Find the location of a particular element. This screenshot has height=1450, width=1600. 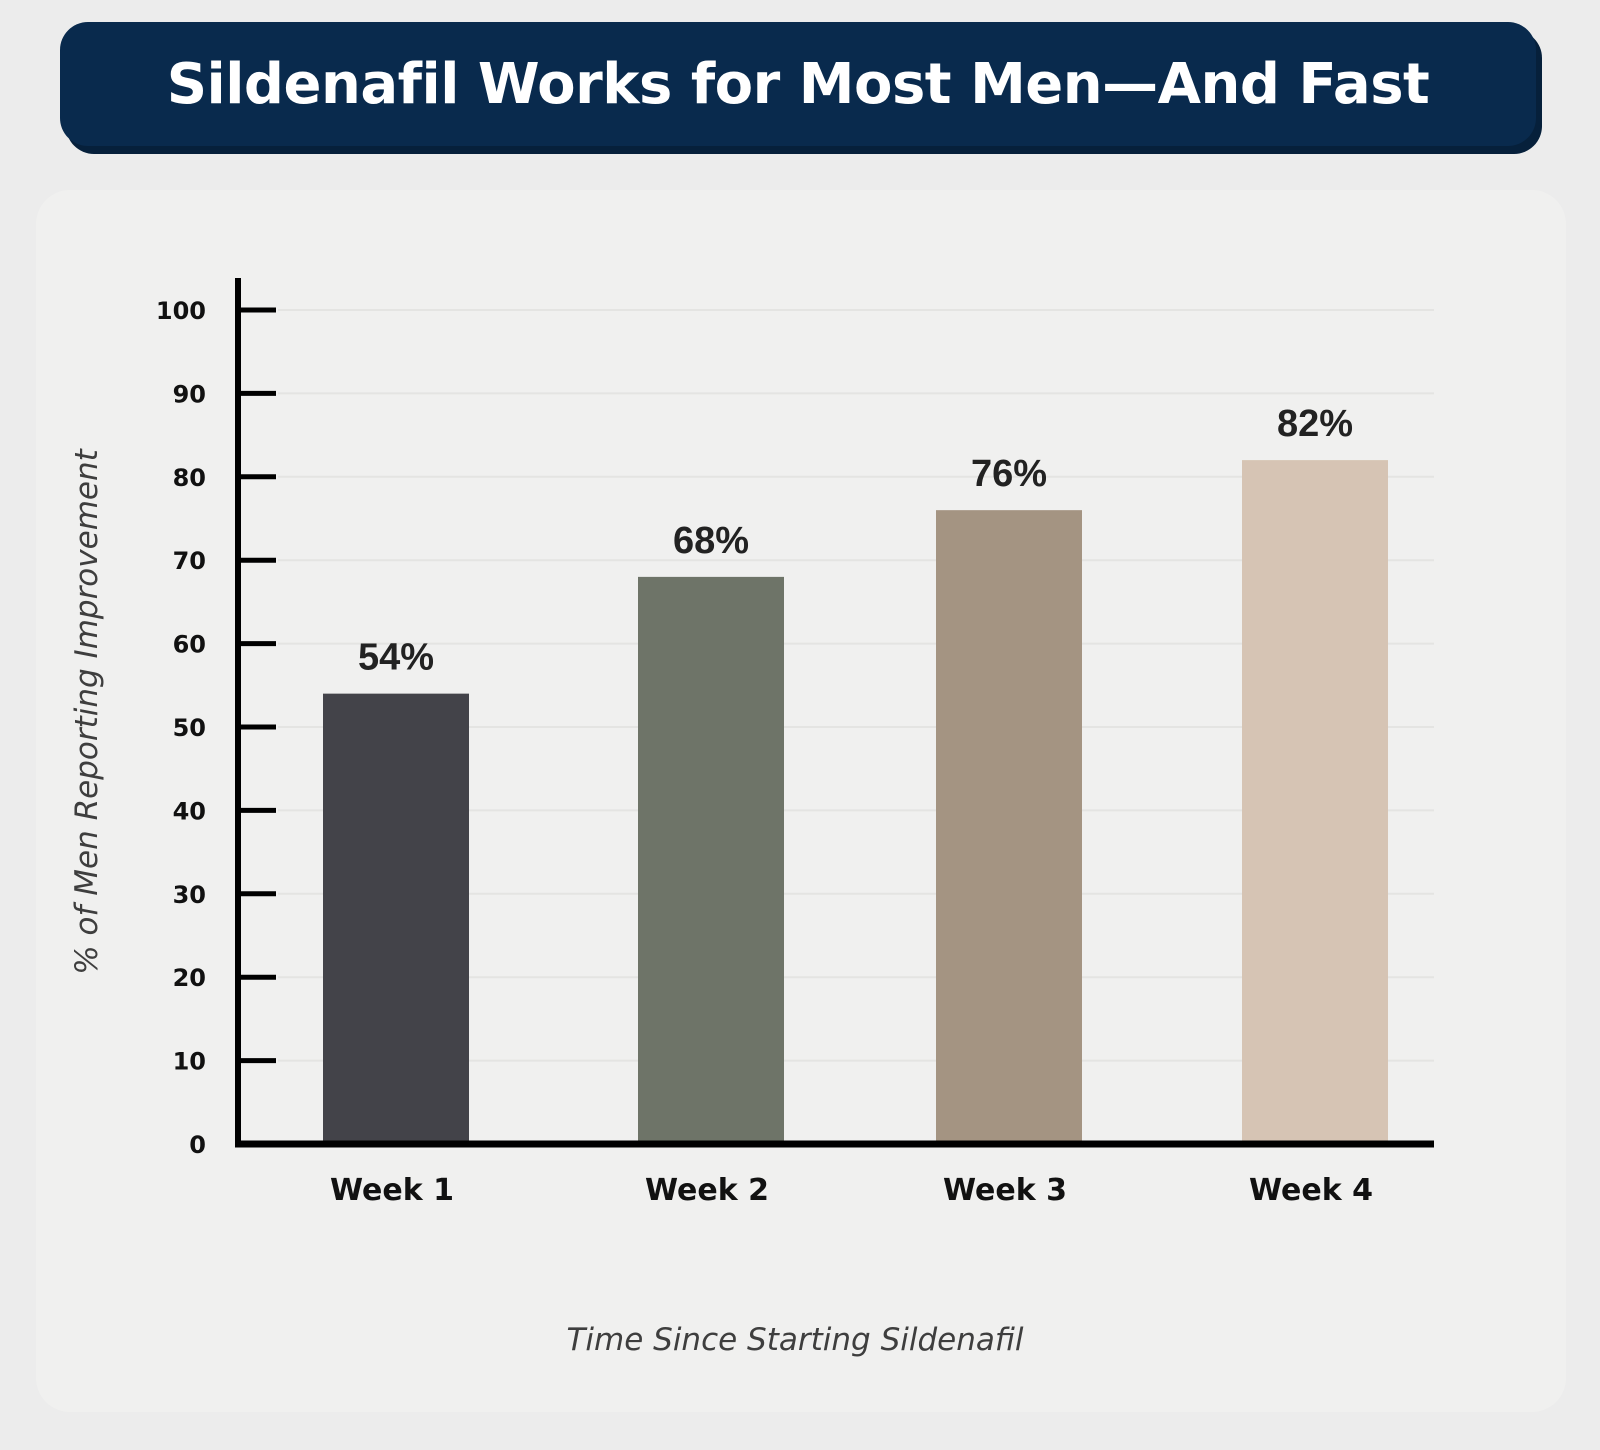

category-label: Week 3 is located at coordinates (1005, 1190).